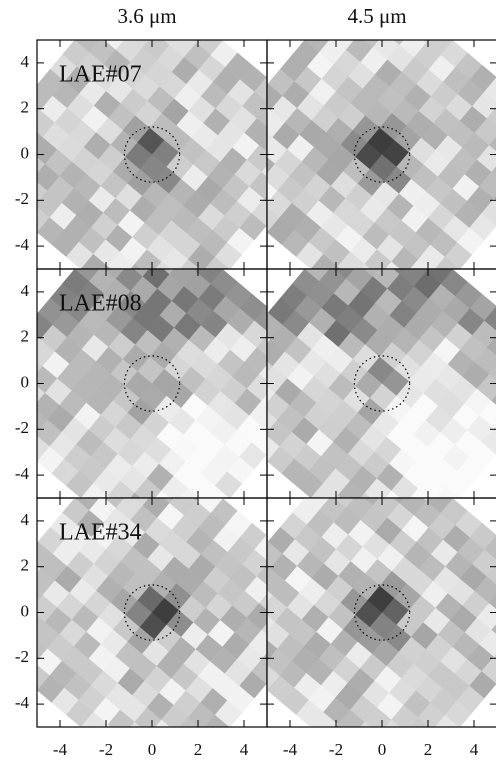  Describe the element at coordinates (146, 16) in the screenshot. I see `column-title: 3.6 μm` at that location.